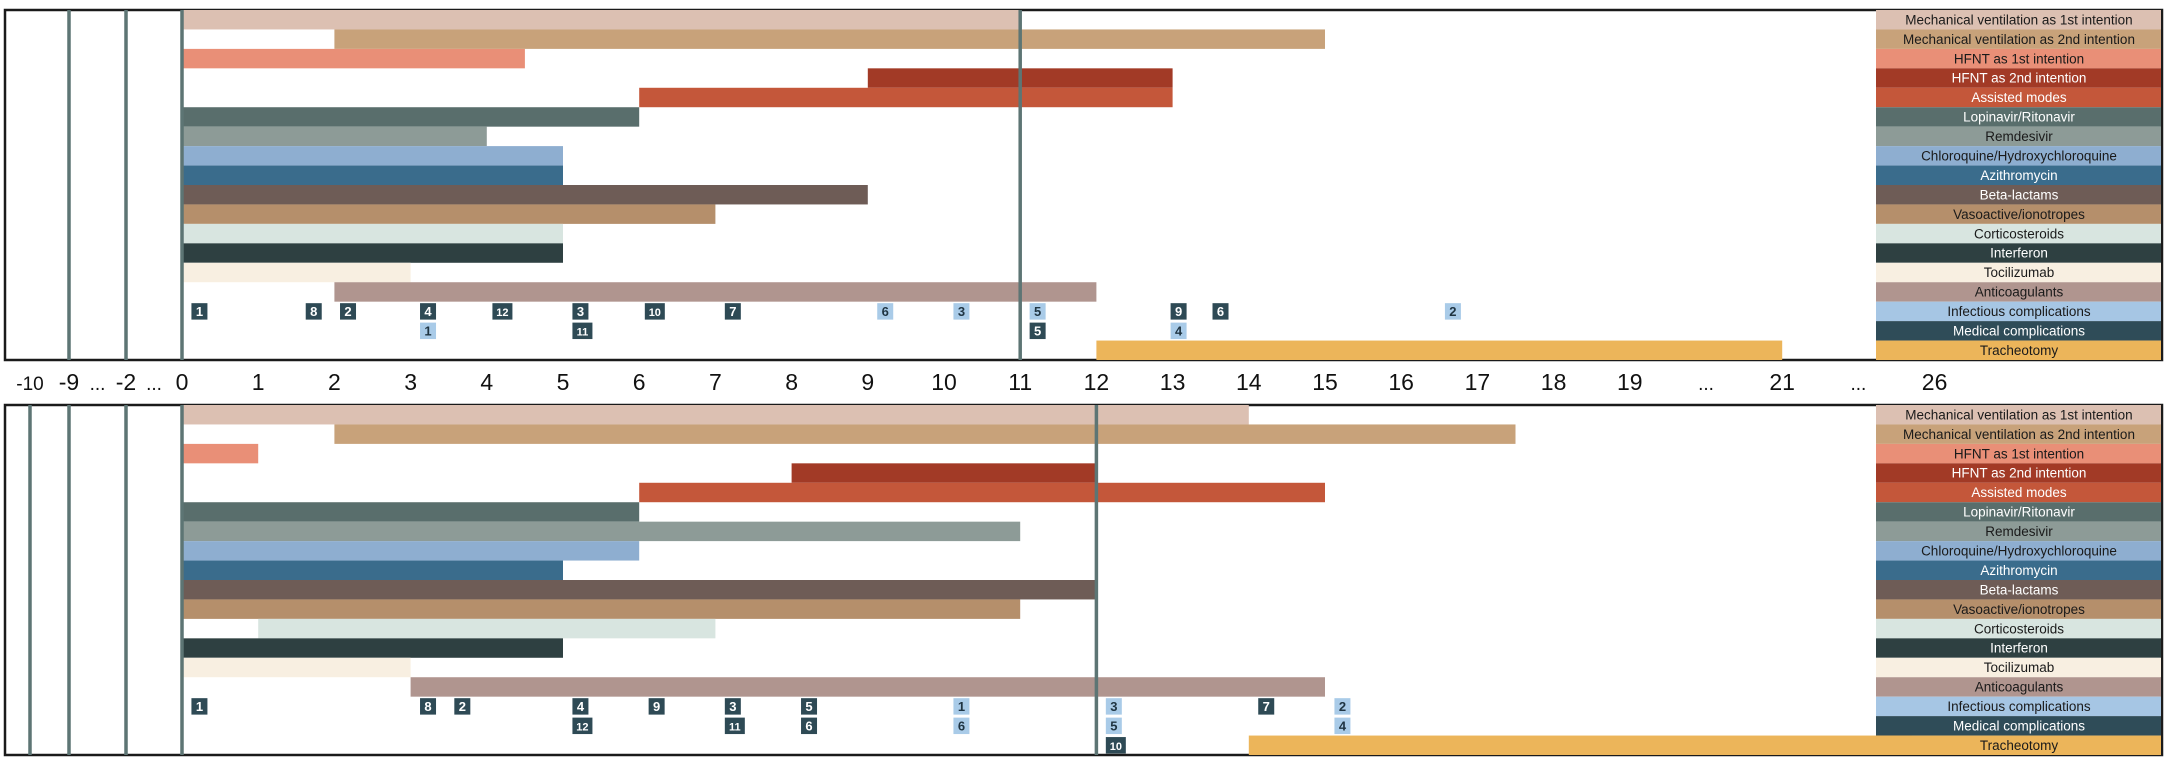 Image resolution: width=2167 pixels, height=777 pixels. I want to click on category-label: Mechanical ventilation as 2nd intention, so click(2019, 39).